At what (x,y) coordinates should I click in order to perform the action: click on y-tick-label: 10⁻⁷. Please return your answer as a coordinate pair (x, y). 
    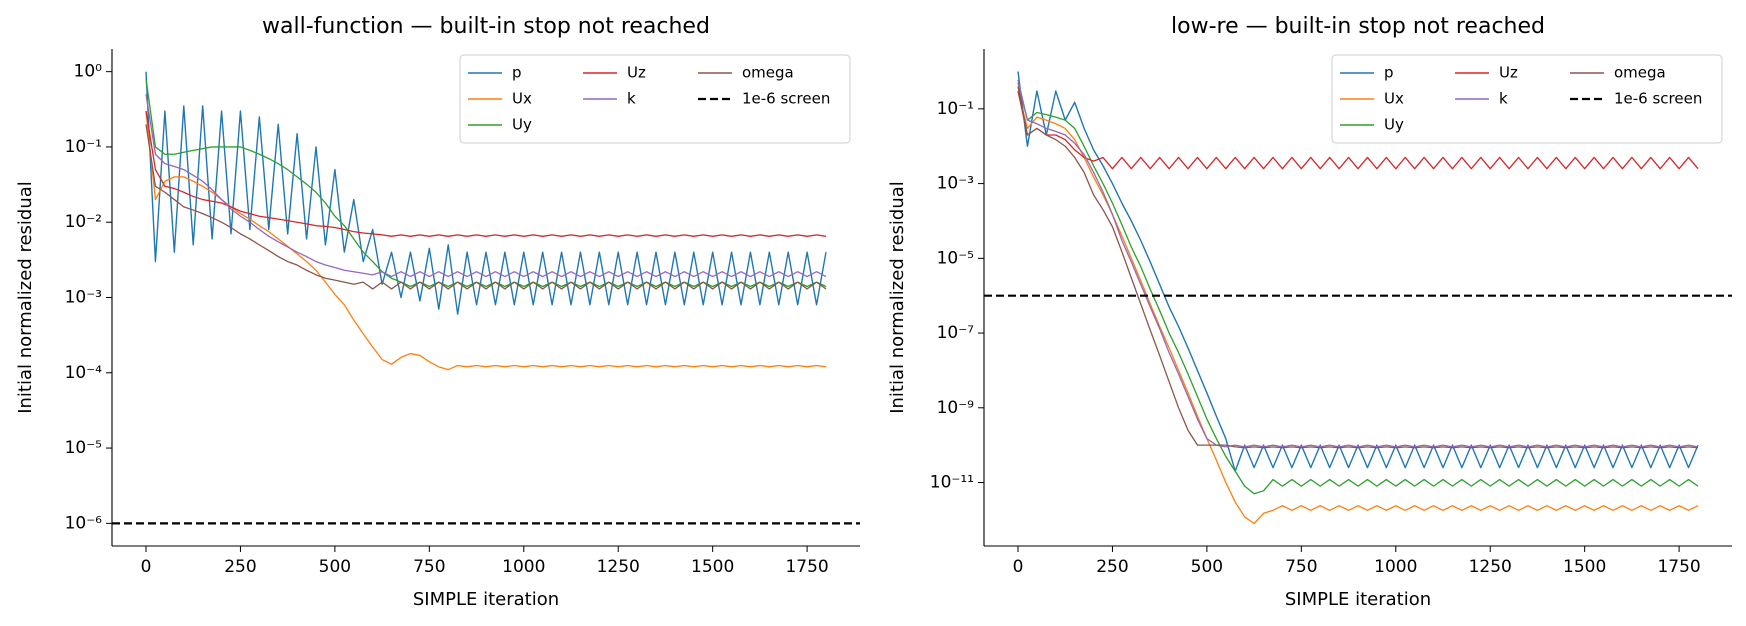
    Looking at the image, I should click on (956, 333).